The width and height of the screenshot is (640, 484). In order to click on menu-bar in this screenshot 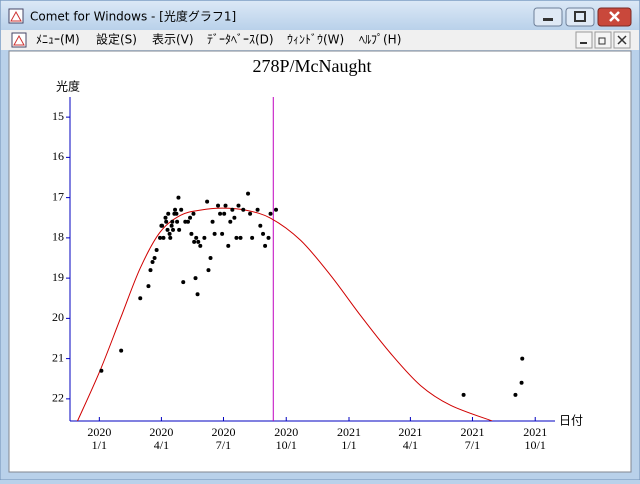, I will do `click(320, 40)`.